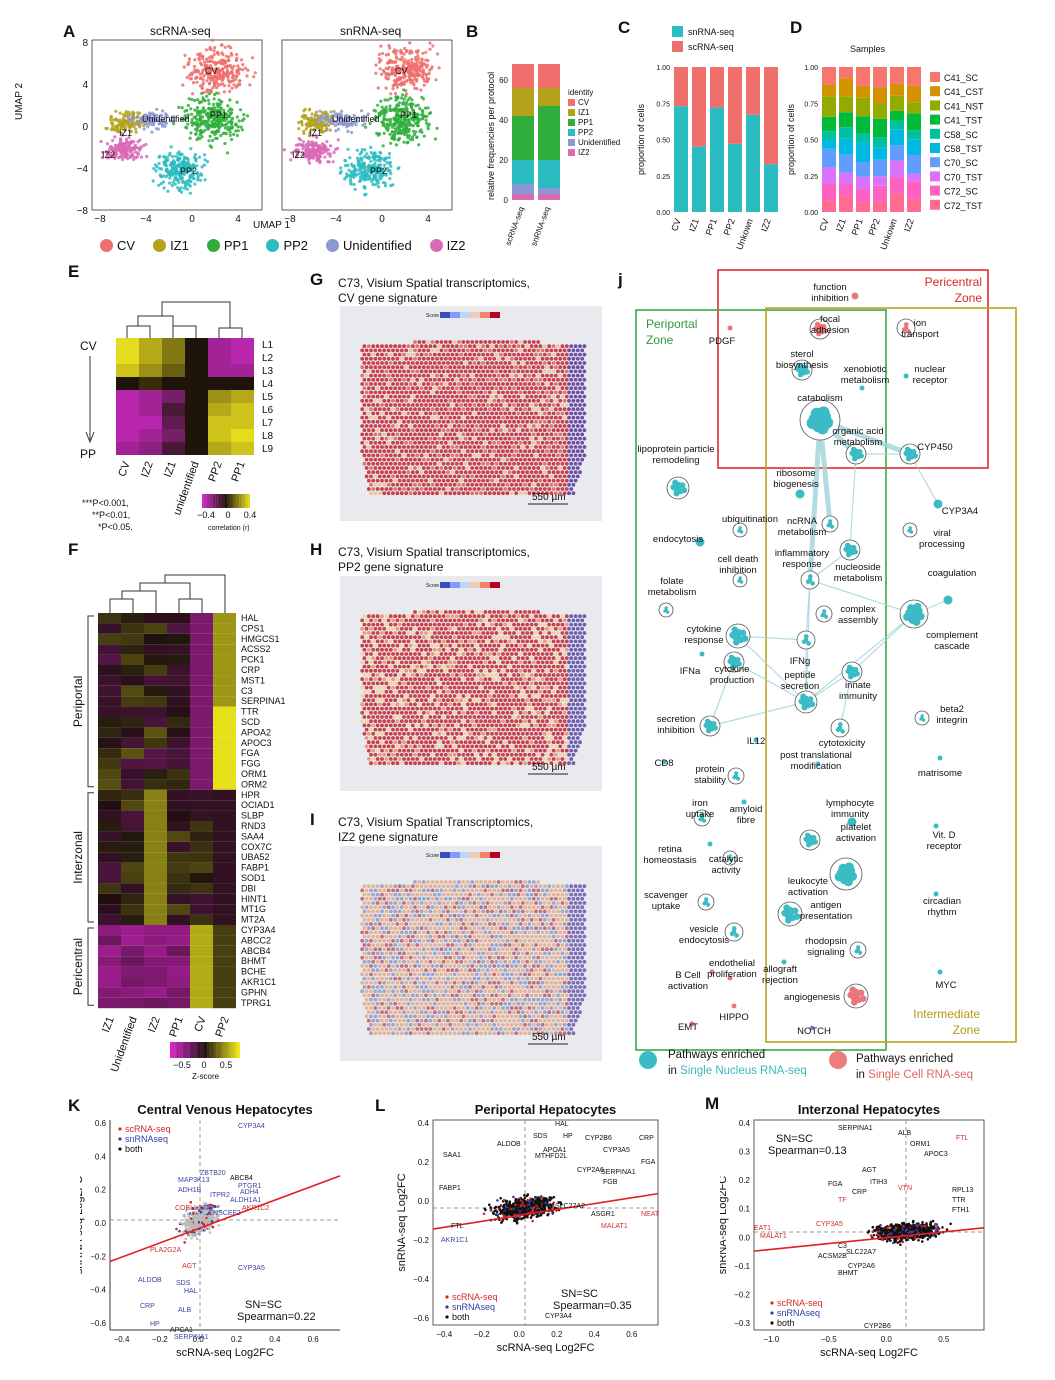 The height and width of the screenshot is (1380, 1055). Describe the element at coordinates (90, 400) in the screenshot. I see `e-arrow` at that location.